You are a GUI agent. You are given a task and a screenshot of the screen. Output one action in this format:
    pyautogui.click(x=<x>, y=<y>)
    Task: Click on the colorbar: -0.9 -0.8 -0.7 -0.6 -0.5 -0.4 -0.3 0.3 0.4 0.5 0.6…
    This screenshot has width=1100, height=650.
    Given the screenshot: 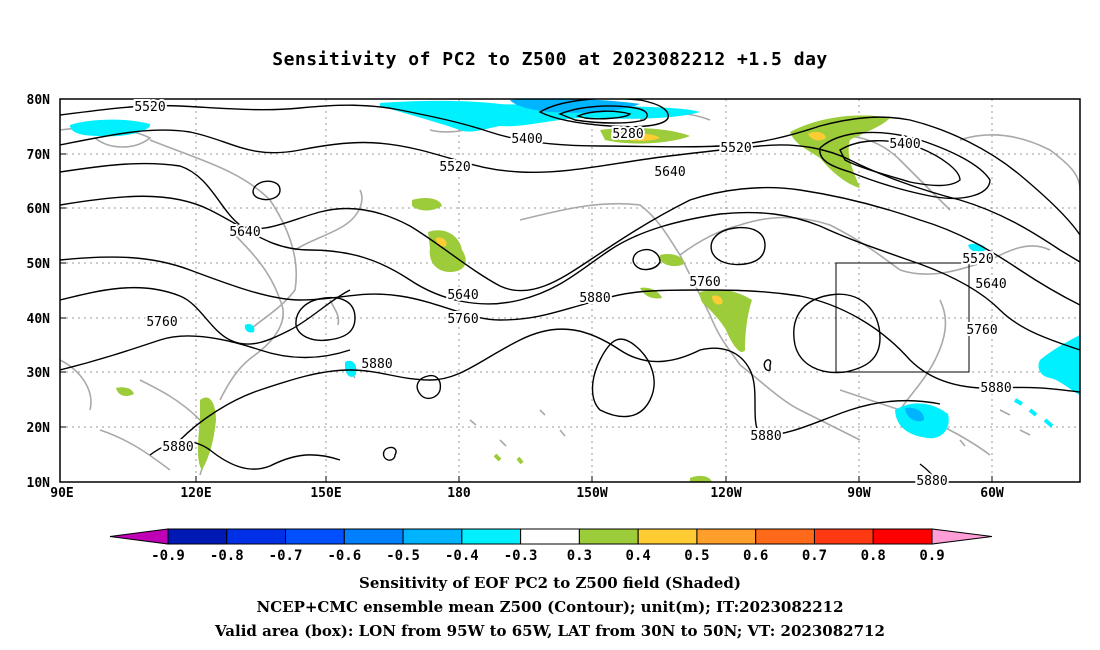 What is the action you would take?
    pyautogui.click(x=551, y=546)
    